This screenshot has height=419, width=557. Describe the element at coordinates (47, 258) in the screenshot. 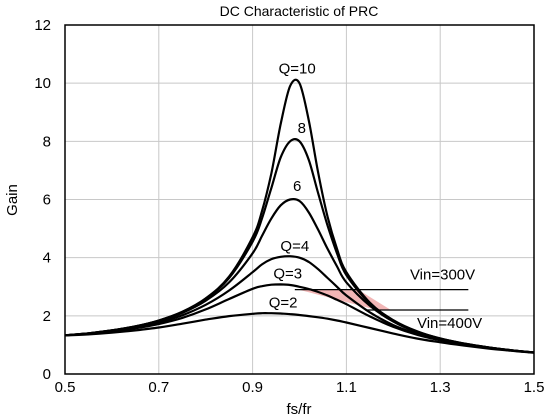

I see `y-tick-label: 4` at that location.